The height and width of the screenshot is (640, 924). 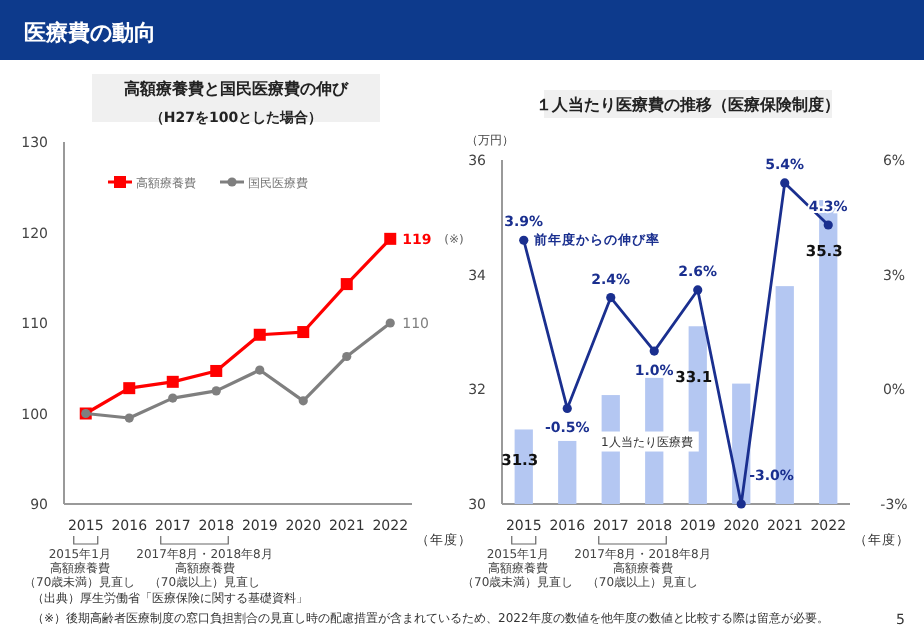 I want to click on chart-title: 高額療養費と国民医療費の伸び, so click(x=237, y=88).